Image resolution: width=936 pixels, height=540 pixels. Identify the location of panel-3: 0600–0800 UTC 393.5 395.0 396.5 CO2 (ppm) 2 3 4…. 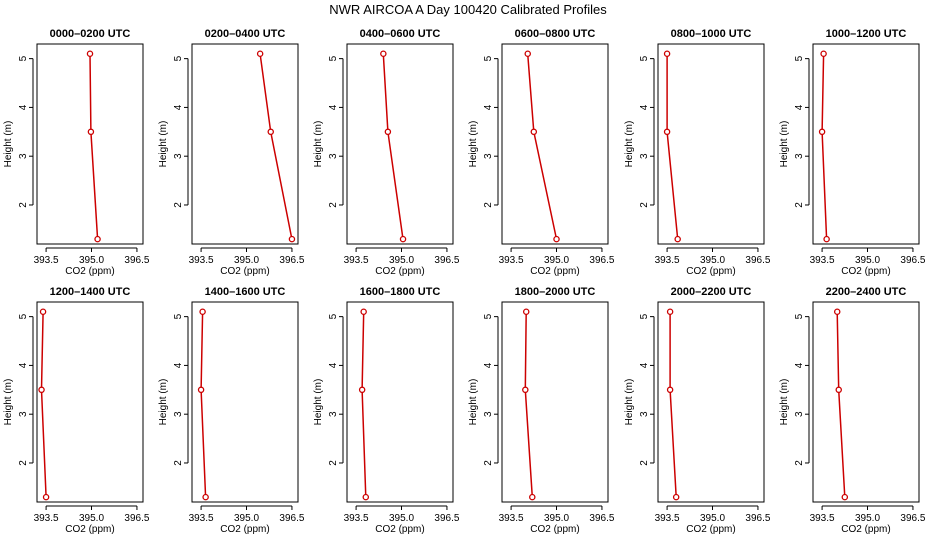
(541, 152).